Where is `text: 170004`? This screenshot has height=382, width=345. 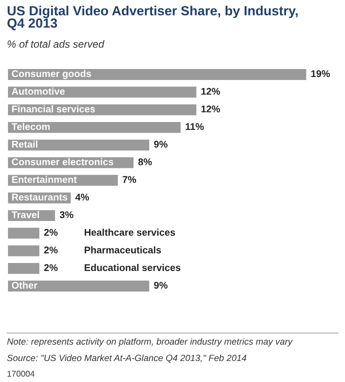 text: 170004 is located at coordinates (21, 373).